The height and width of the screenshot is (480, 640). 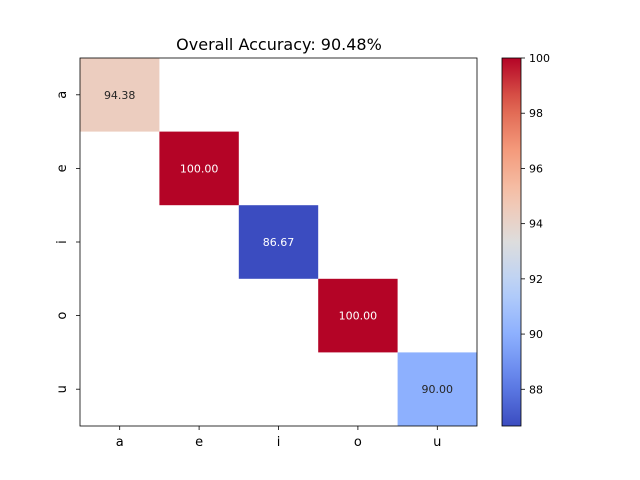 What do you see at coordinates (279, 442) in the screenshot?
I see `x-tick-label: i` at bounding box center [279, 442].